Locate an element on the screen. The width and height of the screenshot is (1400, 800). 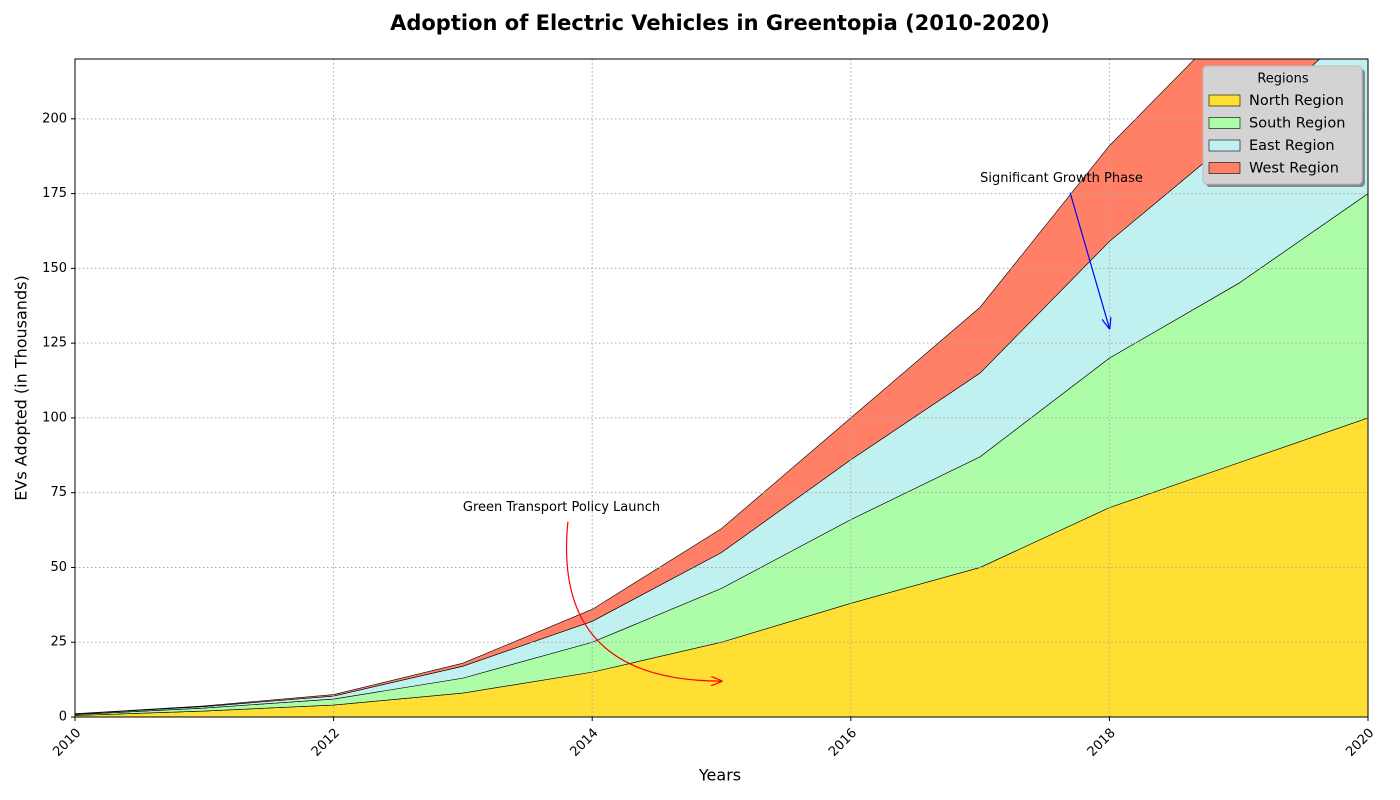
x-tick-label: 2012 is located at coordinates (326, 743).